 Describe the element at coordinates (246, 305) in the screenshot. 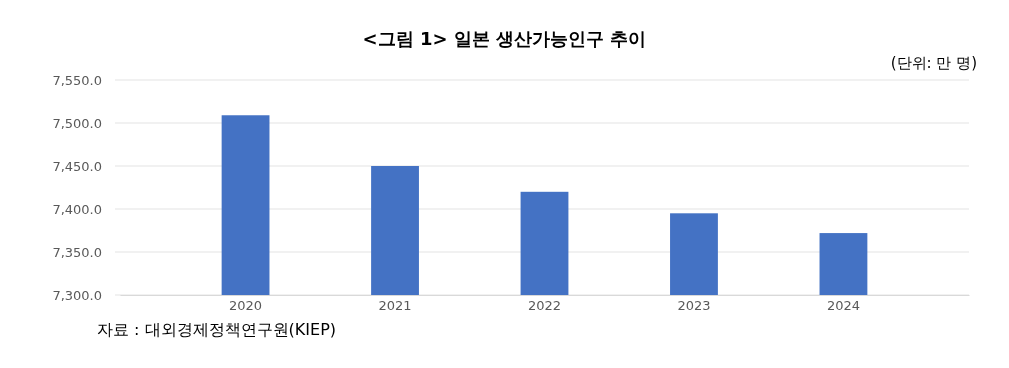

I see `x-tick-label: 2020` at that location.